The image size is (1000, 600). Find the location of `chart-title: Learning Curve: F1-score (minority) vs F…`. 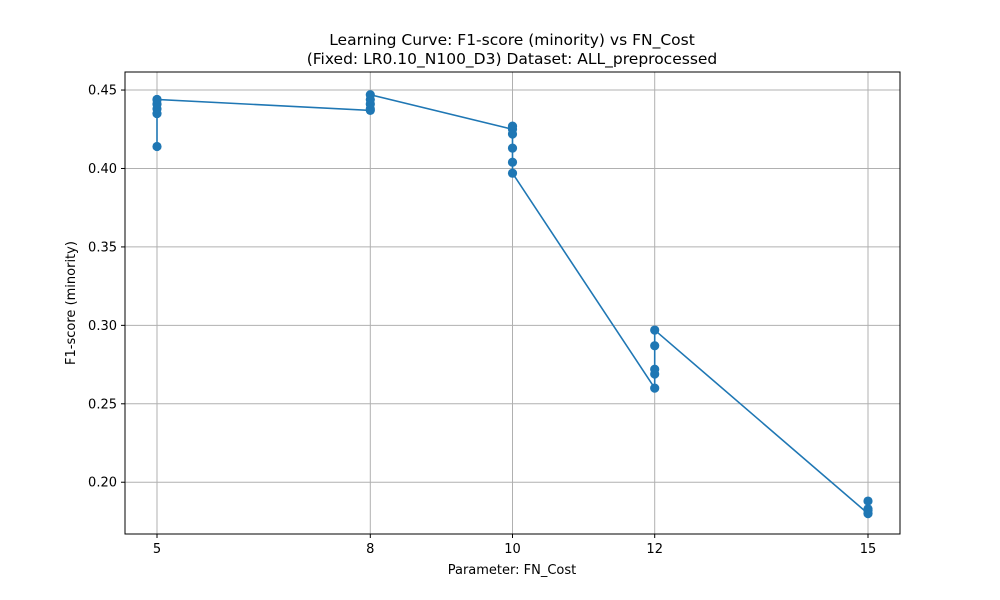

chart-title: Learning Curve: F1-score (minority) vs F… is located at coordinates (512, 40).